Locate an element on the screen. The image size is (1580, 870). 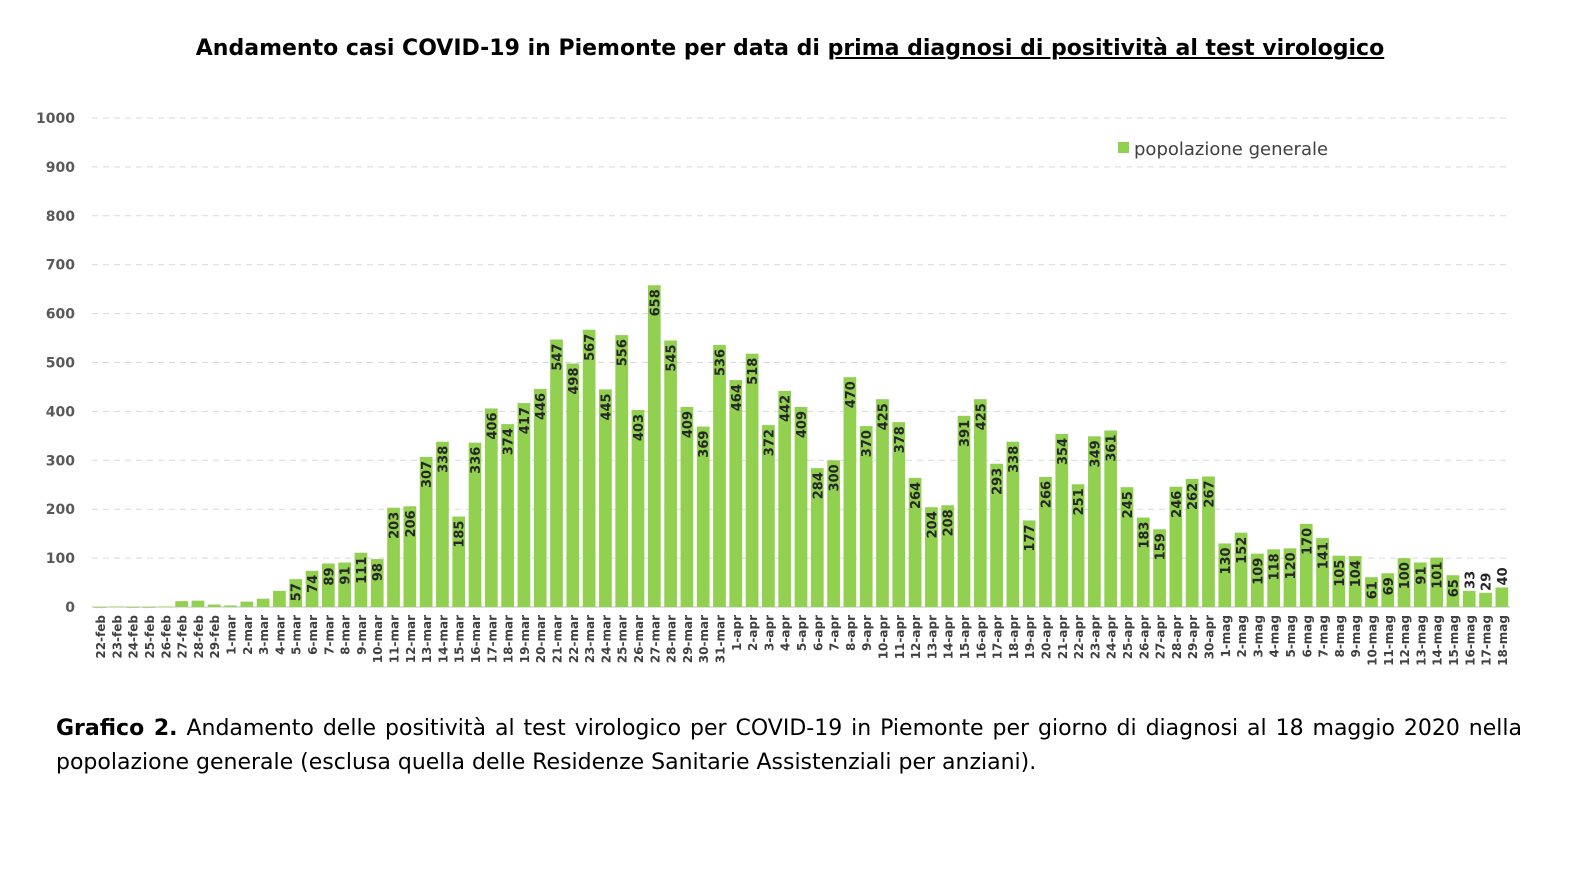
data-label: 293 is located at coordinates (998, 481).